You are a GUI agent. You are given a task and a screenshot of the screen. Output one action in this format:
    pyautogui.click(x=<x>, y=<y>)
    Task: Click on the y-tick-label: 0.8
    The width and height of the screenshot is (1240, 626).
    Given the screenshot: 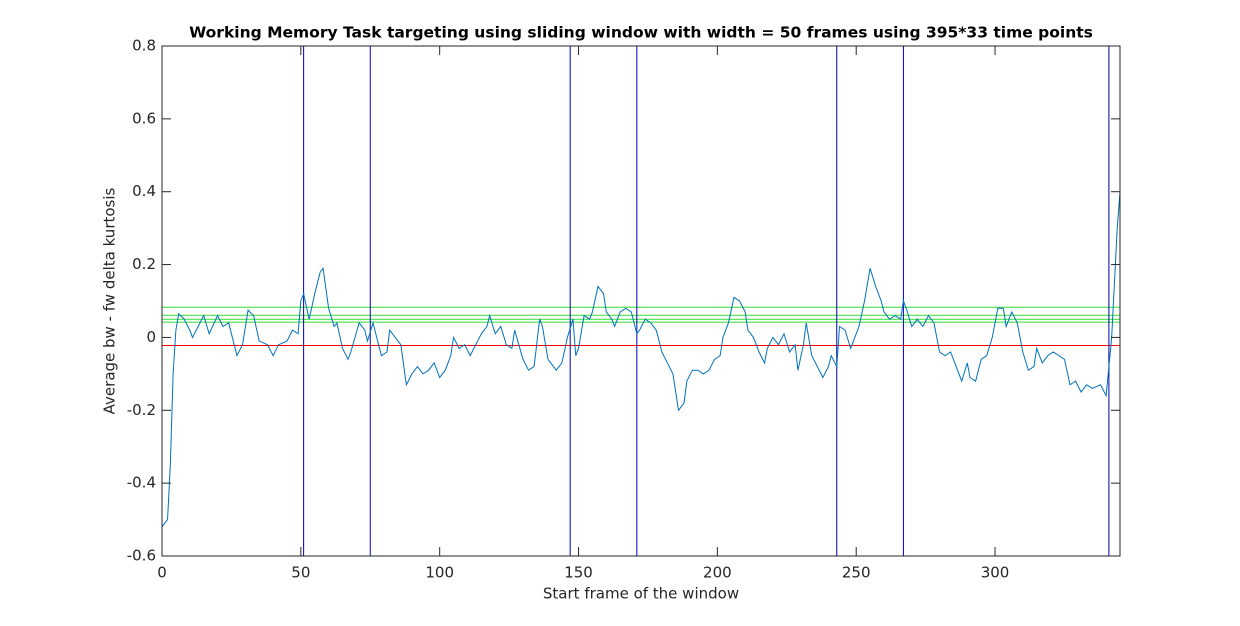 What is the action you would take?
    pyautogui.click(x=144, y=46)
    